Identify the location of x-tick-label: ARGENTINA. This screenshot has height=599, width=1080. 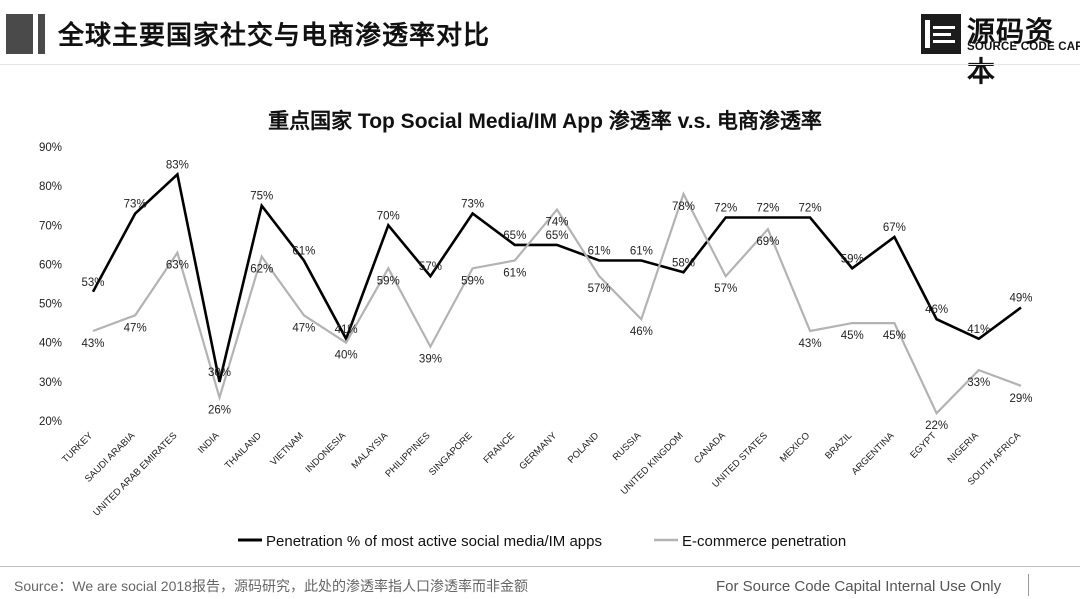
(873, 453).